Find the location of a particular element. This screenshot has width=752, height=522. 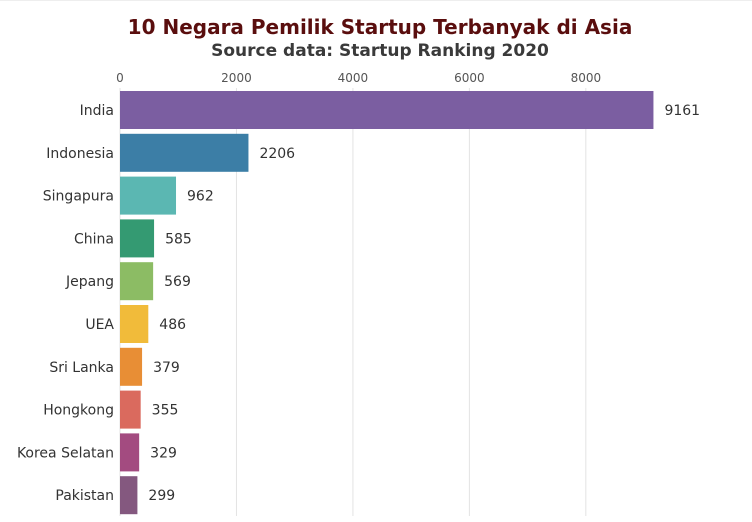

bar-china is located at coordinates (137, 238).